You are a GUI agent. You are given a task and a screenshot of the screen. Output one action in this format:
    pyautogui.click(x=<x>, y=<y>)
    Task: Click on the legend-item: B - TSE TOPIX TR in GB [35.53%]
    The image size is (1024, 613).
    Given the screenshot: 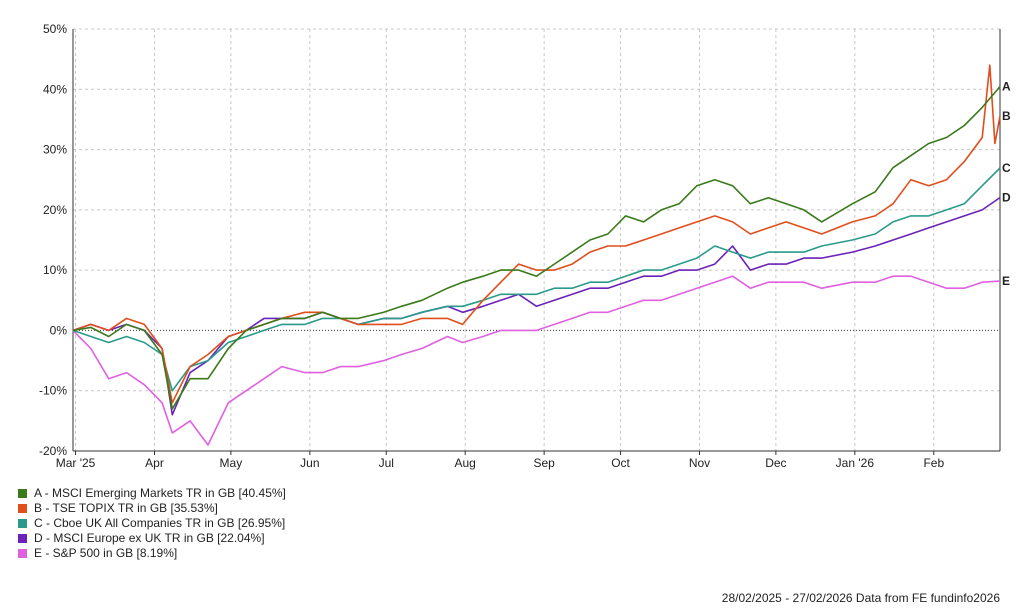 What is the action you would take?
    pyautogui.click(x=152, y=508)
    